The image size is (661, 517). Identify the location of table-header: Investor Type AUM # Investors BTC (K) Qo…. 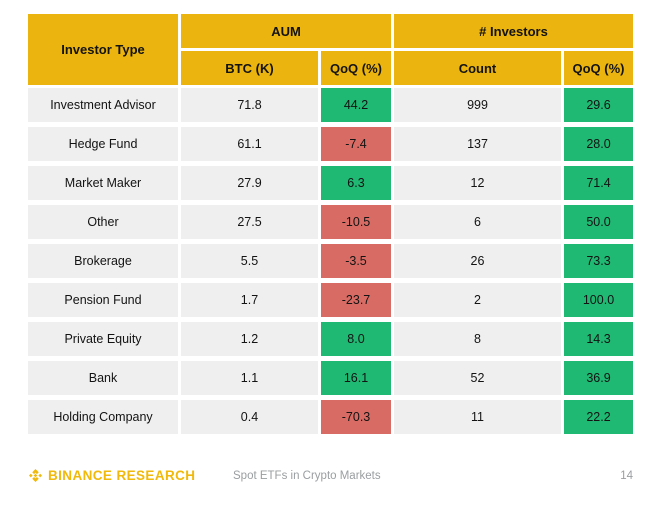
(330, 49).